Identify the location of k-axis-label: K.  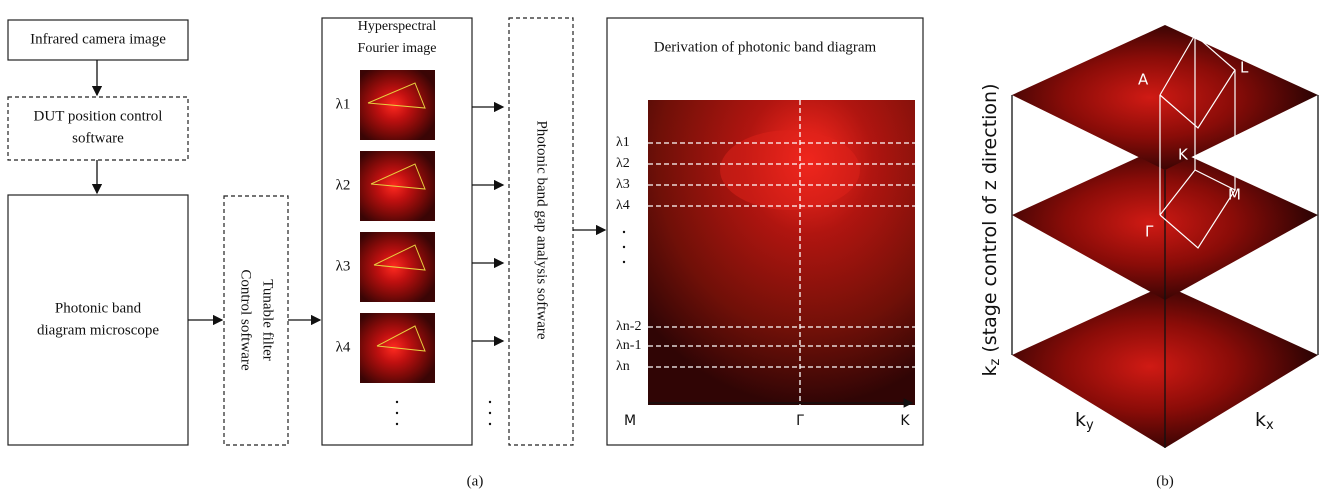
(905, 421).